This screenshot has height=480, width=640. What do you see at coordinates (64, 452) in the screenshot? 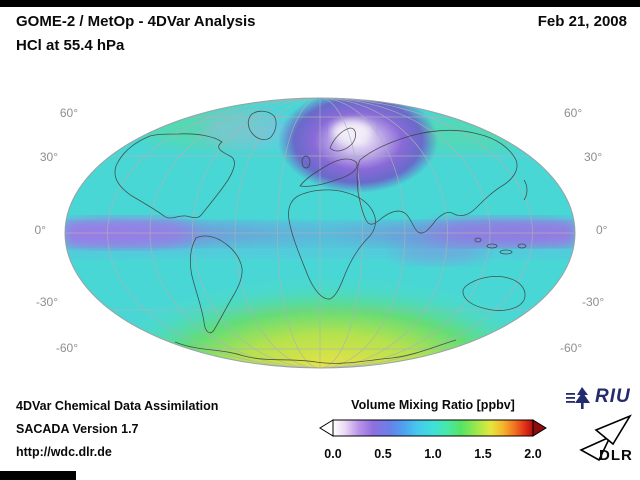
I see `footer-url: http://wdc.dlr.de` at bounding box center [64, 452].